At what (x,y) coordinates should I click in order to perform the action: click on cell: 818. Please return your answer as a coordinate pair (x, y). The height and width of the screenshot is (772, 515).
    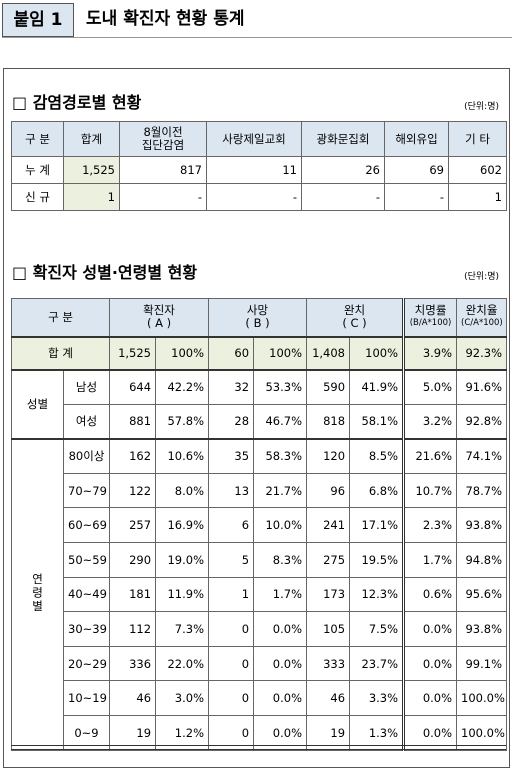
    Looking at the image, I should click on (328, 421).